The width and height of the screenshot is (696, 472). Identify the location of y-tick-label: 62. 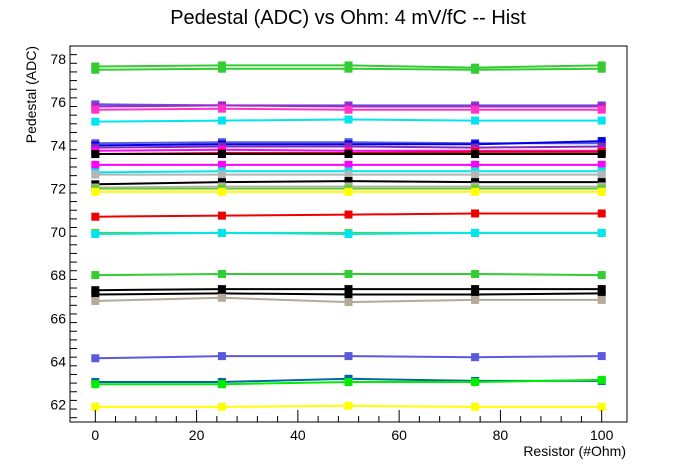
(58, 405).